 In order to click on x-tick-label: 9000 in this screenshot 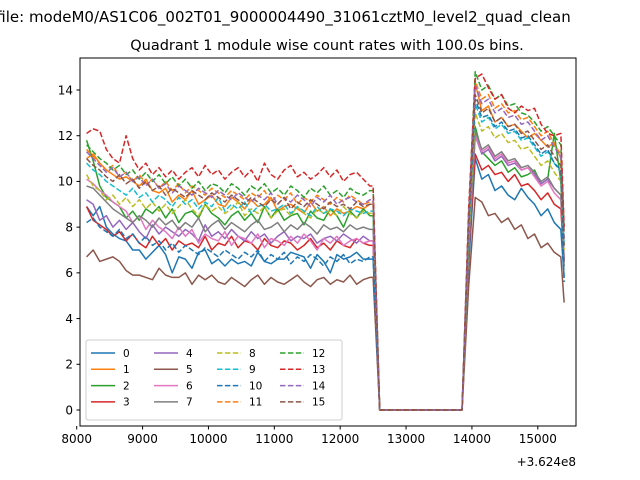, I will do `click(142, 439)`.